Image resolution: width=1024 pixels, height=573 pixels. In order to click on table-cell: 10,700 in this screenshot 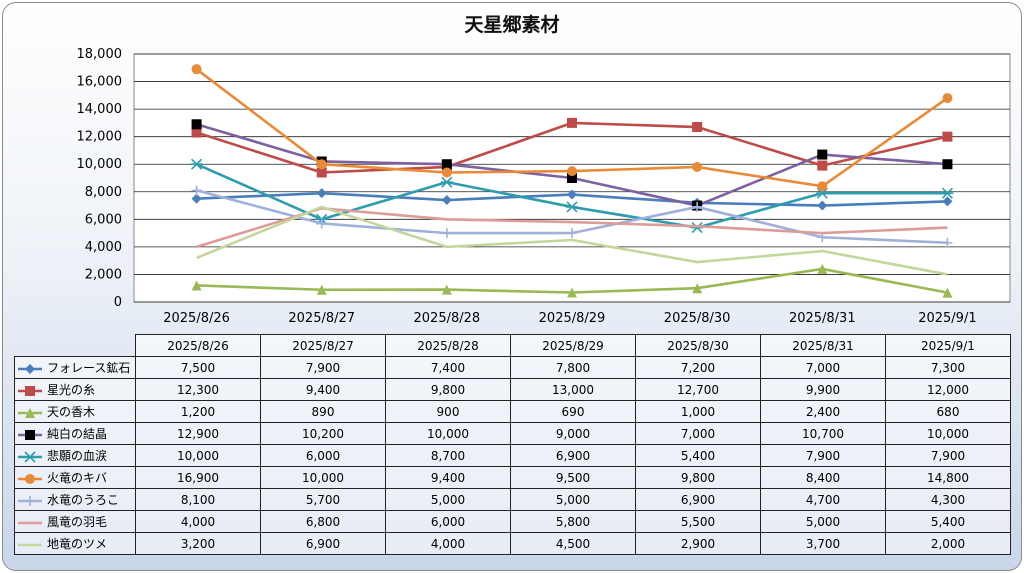, I will do `click(823, 433)`.